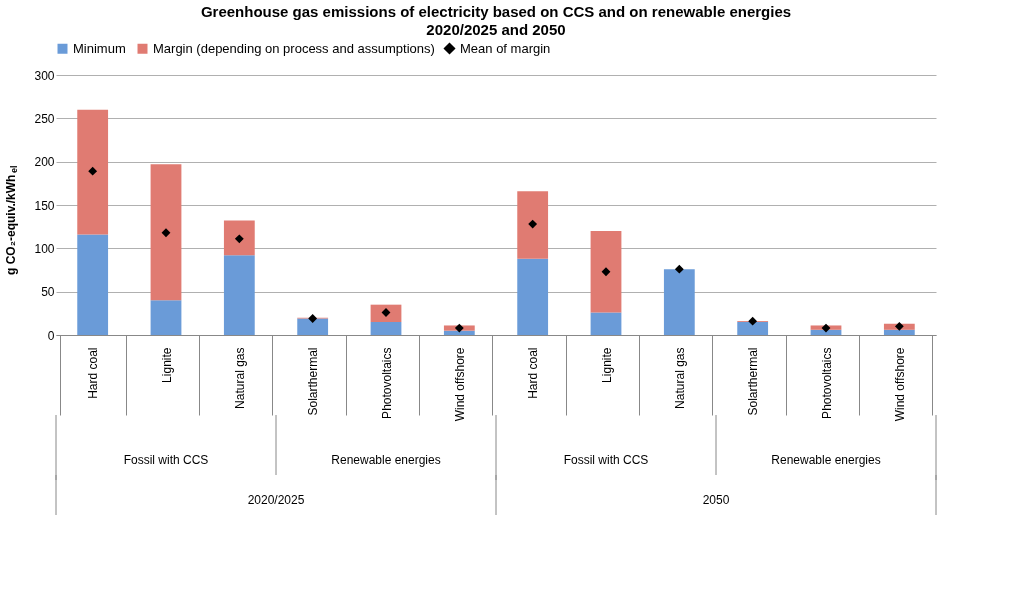 The height and width of the screenshot is (602, 1011). I want to click on legend-label: Minimum, so click(99, 48).